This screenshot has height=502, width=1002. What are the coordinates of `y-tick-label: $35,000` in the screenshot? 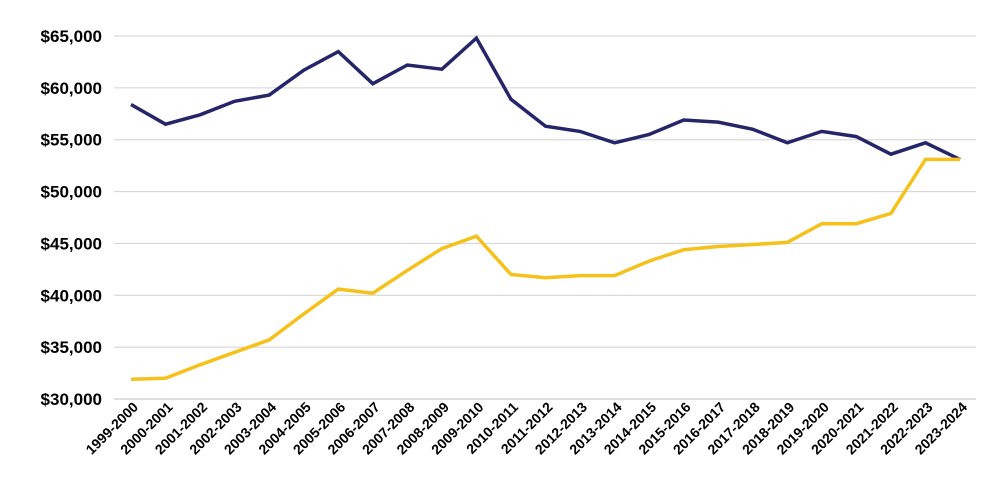 It's located at (71, 347).